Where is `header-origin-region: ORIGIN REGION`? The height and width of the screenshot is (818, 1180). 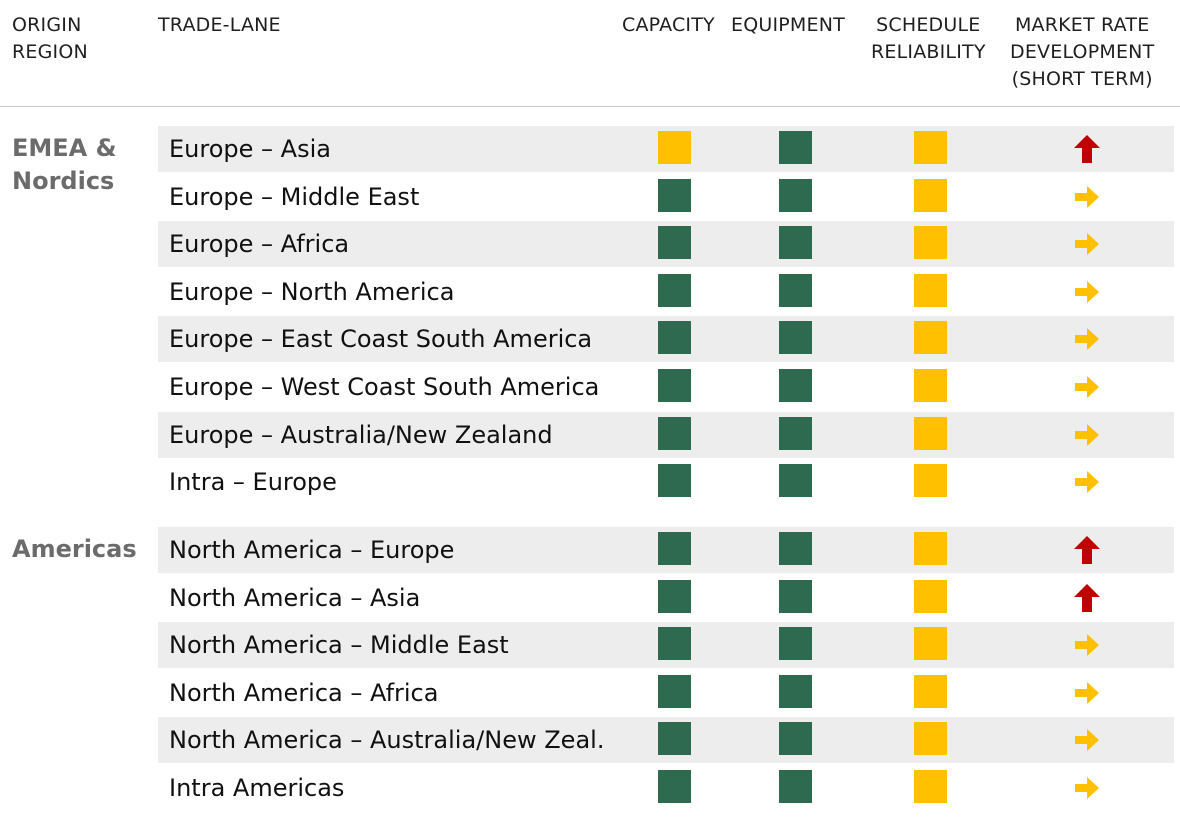 header-origin-region: ORIGIN REGION is located at coordinates (50, 38).